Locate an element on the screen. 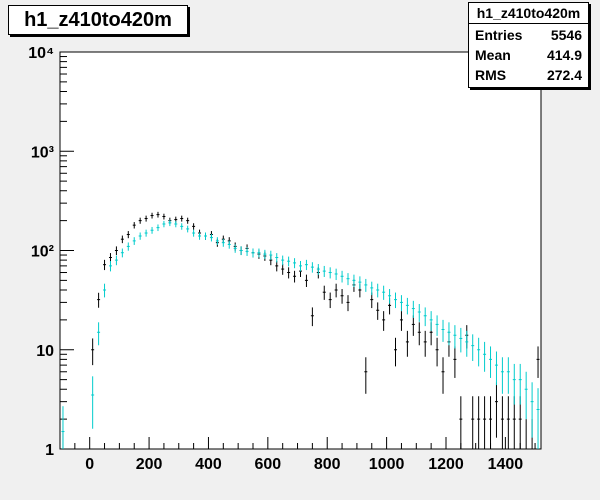 This screenshot has height=500, width=600. x-tick-label: 800 is located at coordinates (327, 464).